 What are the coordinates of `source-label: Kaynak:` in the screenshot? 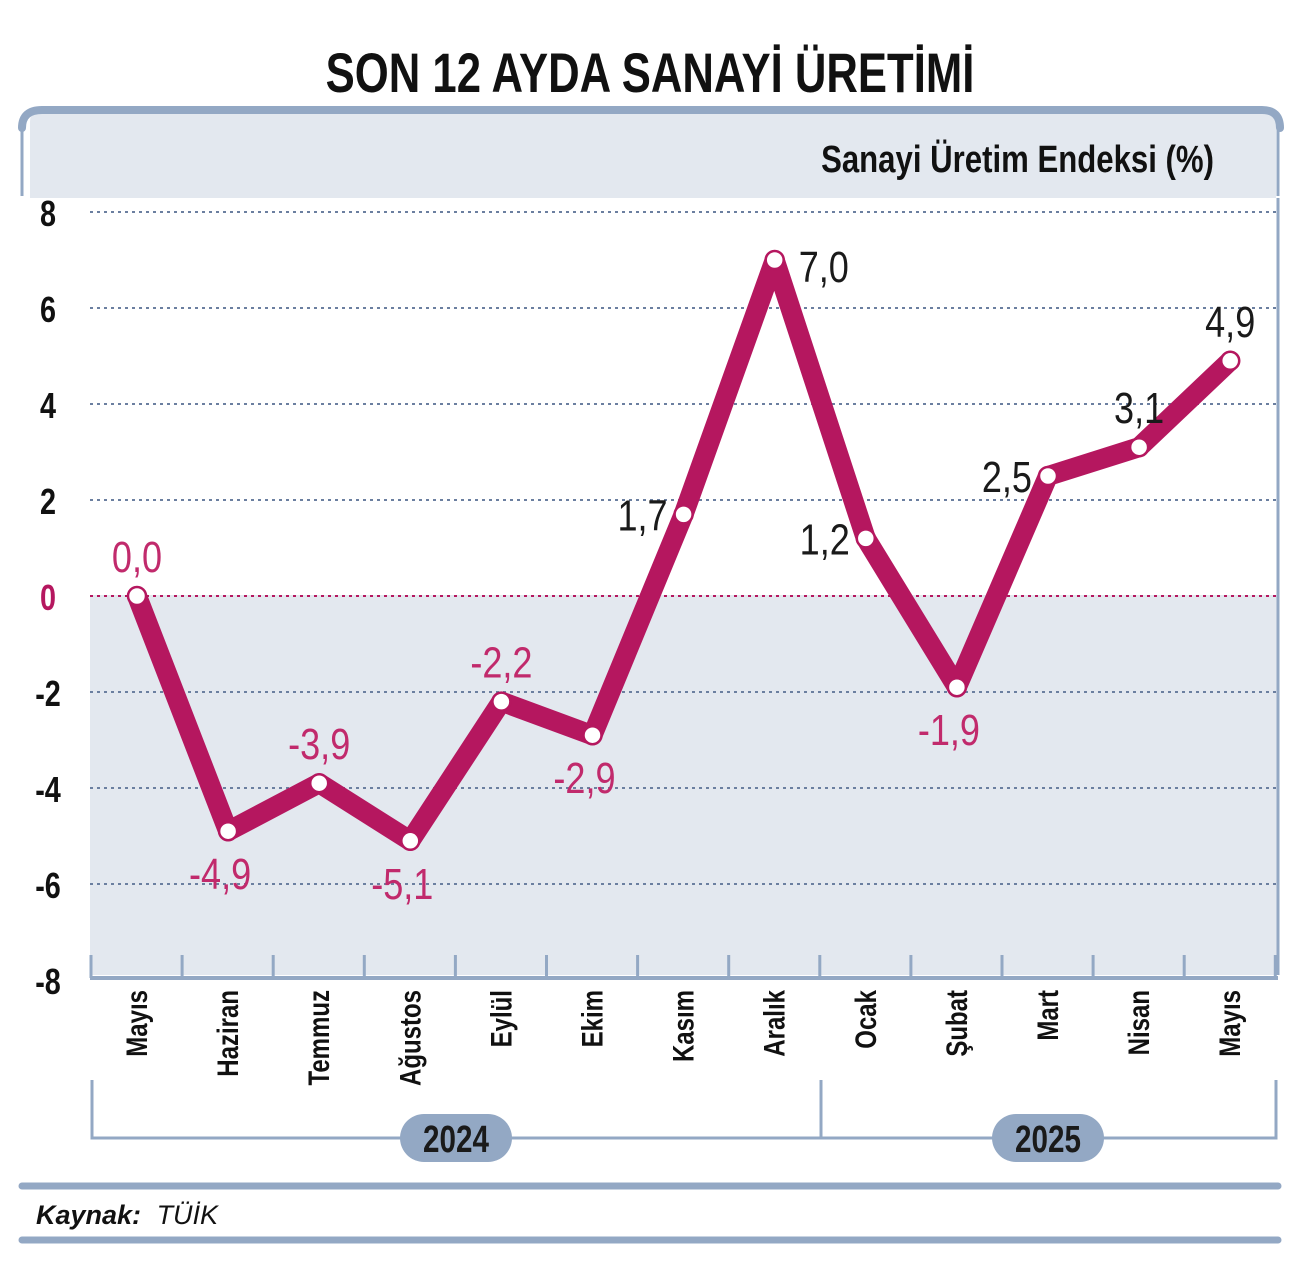 It's located at (88, 1215).